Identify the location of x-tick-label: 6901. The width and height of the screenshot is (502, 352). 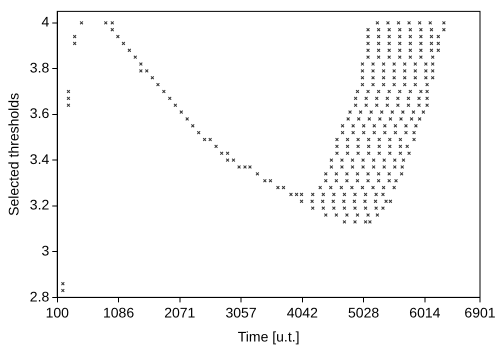
(480, 312).